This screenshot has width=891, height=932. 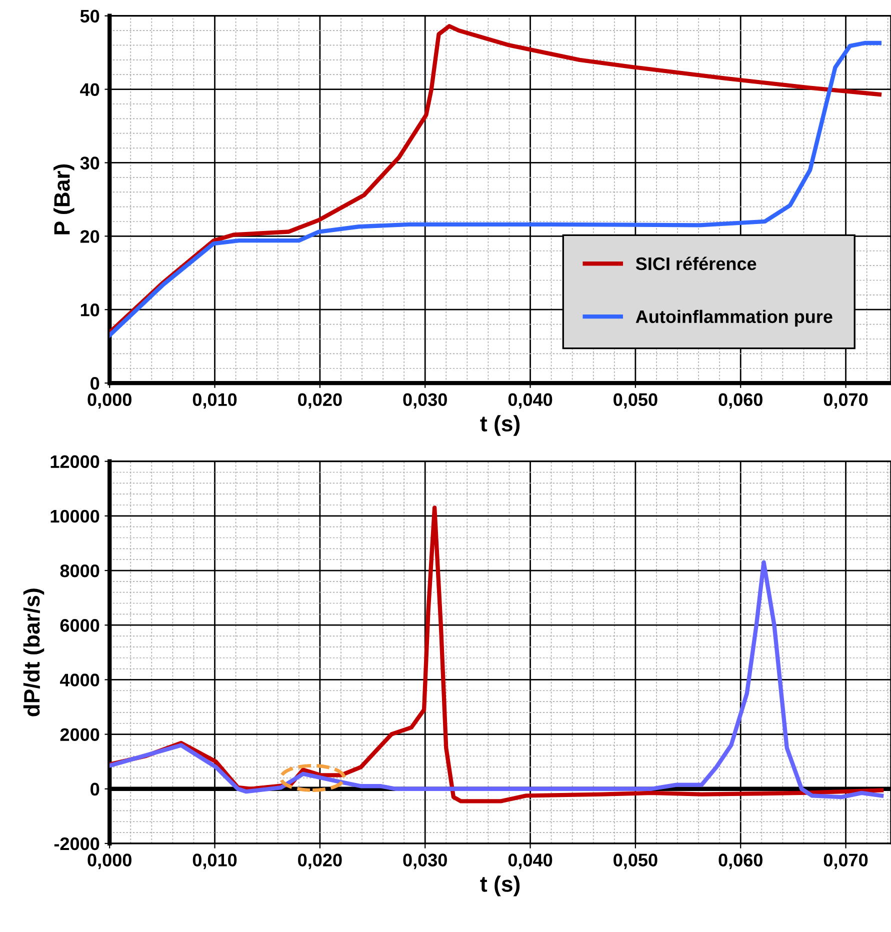 What do you see at coordinates (80, 735) in the screenshot?
I see `y-tick-label: 2000` at bounding box center [80, 735].